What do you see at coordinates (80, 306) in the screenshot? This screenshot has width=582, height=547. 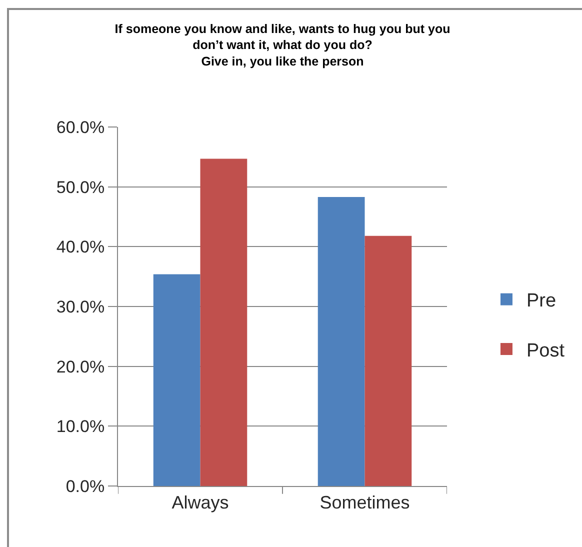 I see `y-tick-label: 30.0%` at bounding box center [80, 306].